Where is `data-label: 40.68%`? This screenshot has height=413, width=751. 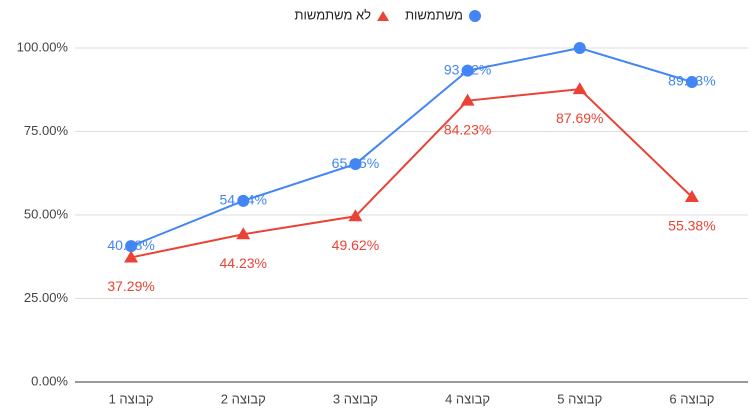 data-label: 40.68% is located at coordinates (130, 245).